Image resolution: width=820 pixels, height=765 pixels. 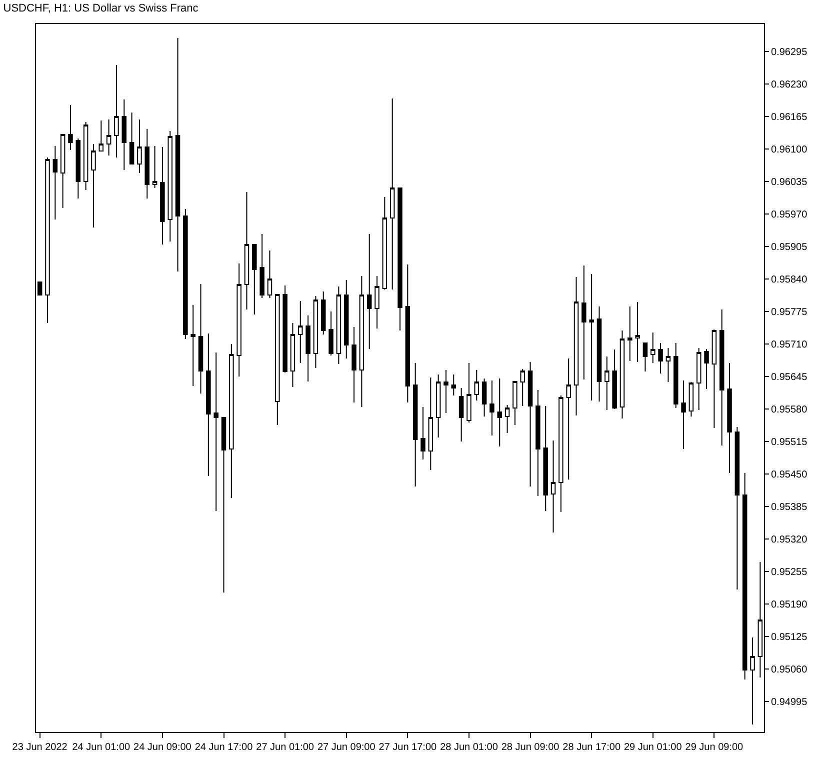 I want to click on y-tick-label: 0.95255, so click(x=789, y=572).